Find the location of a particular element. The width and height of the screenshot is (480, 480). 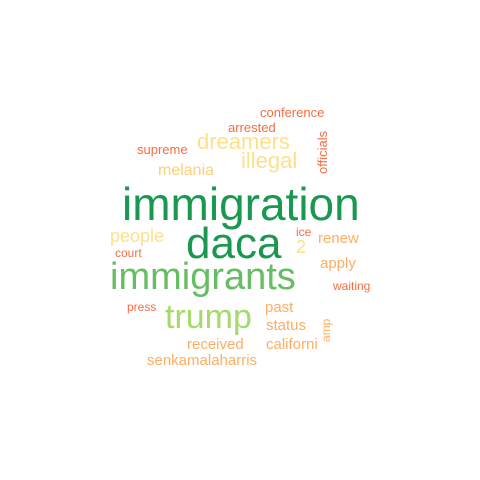

word-past: past is located at coordinates (279, 307).